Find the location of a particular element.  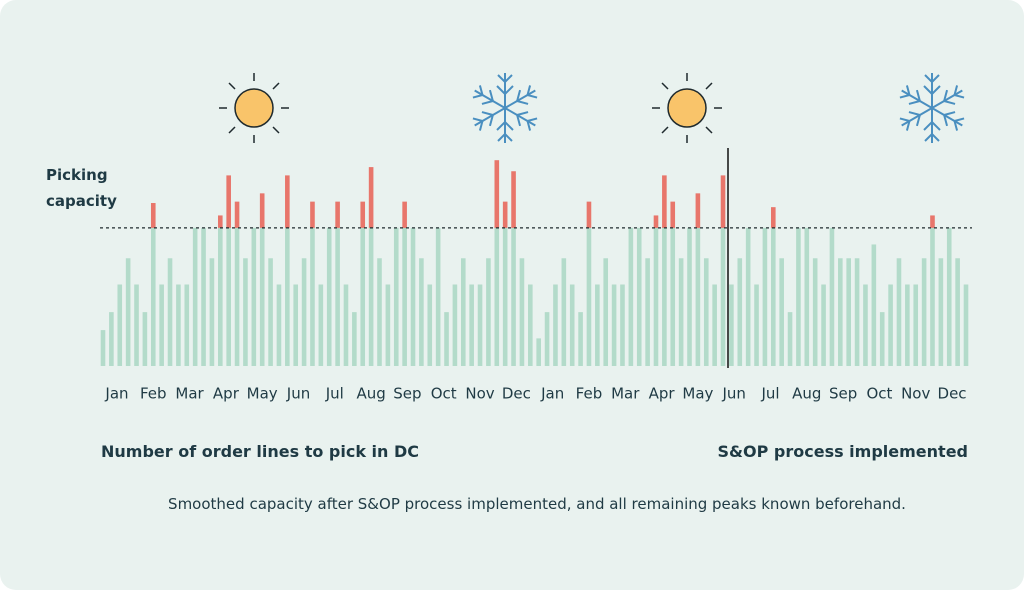

annotation-right: S&OP process implemented is located at coordinates (842, 451).